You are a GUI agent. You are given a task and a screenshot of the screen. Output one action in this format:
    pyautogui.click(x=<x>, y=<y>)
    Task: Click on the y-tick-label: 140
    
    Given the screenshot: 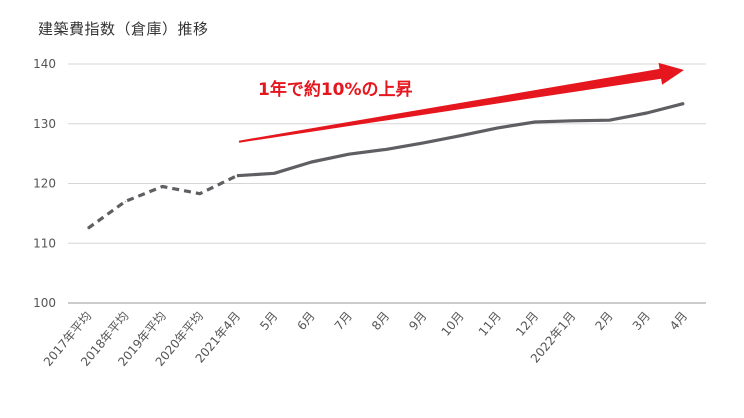 What is the action you would take?
    pyautogui.click(x=44, y=64)
    